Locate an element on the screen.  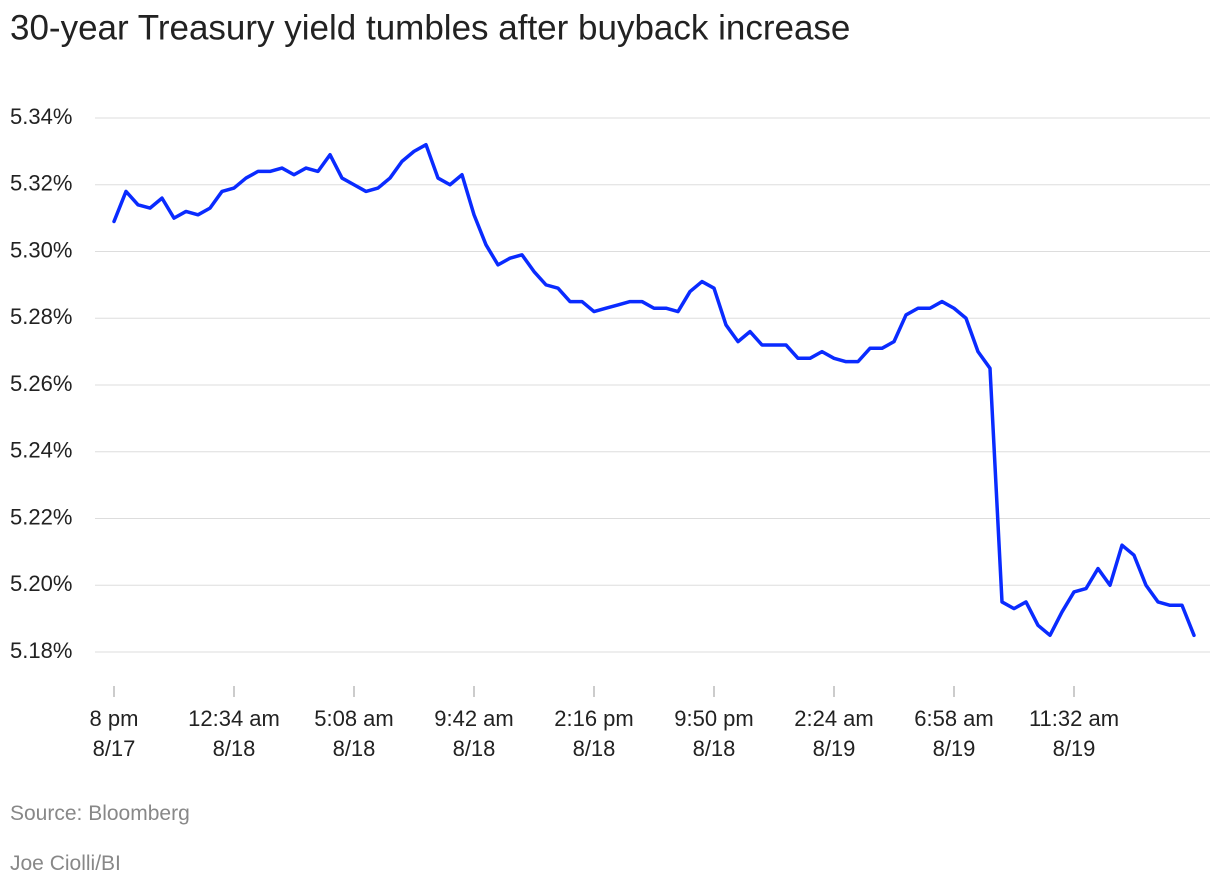
y-tick-label: 5.22% is located at coordinates (41, 516).